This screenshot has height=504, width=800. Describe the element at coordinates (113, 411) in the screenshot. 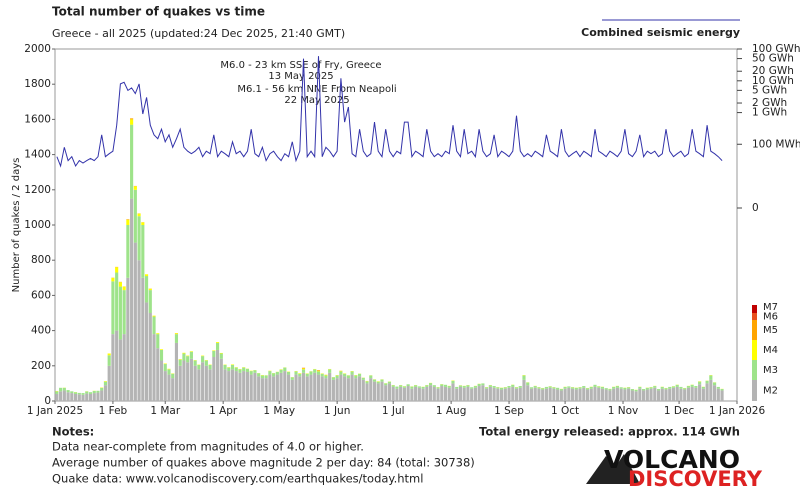

I see `x-tick-label: 1 Feb` at that location.